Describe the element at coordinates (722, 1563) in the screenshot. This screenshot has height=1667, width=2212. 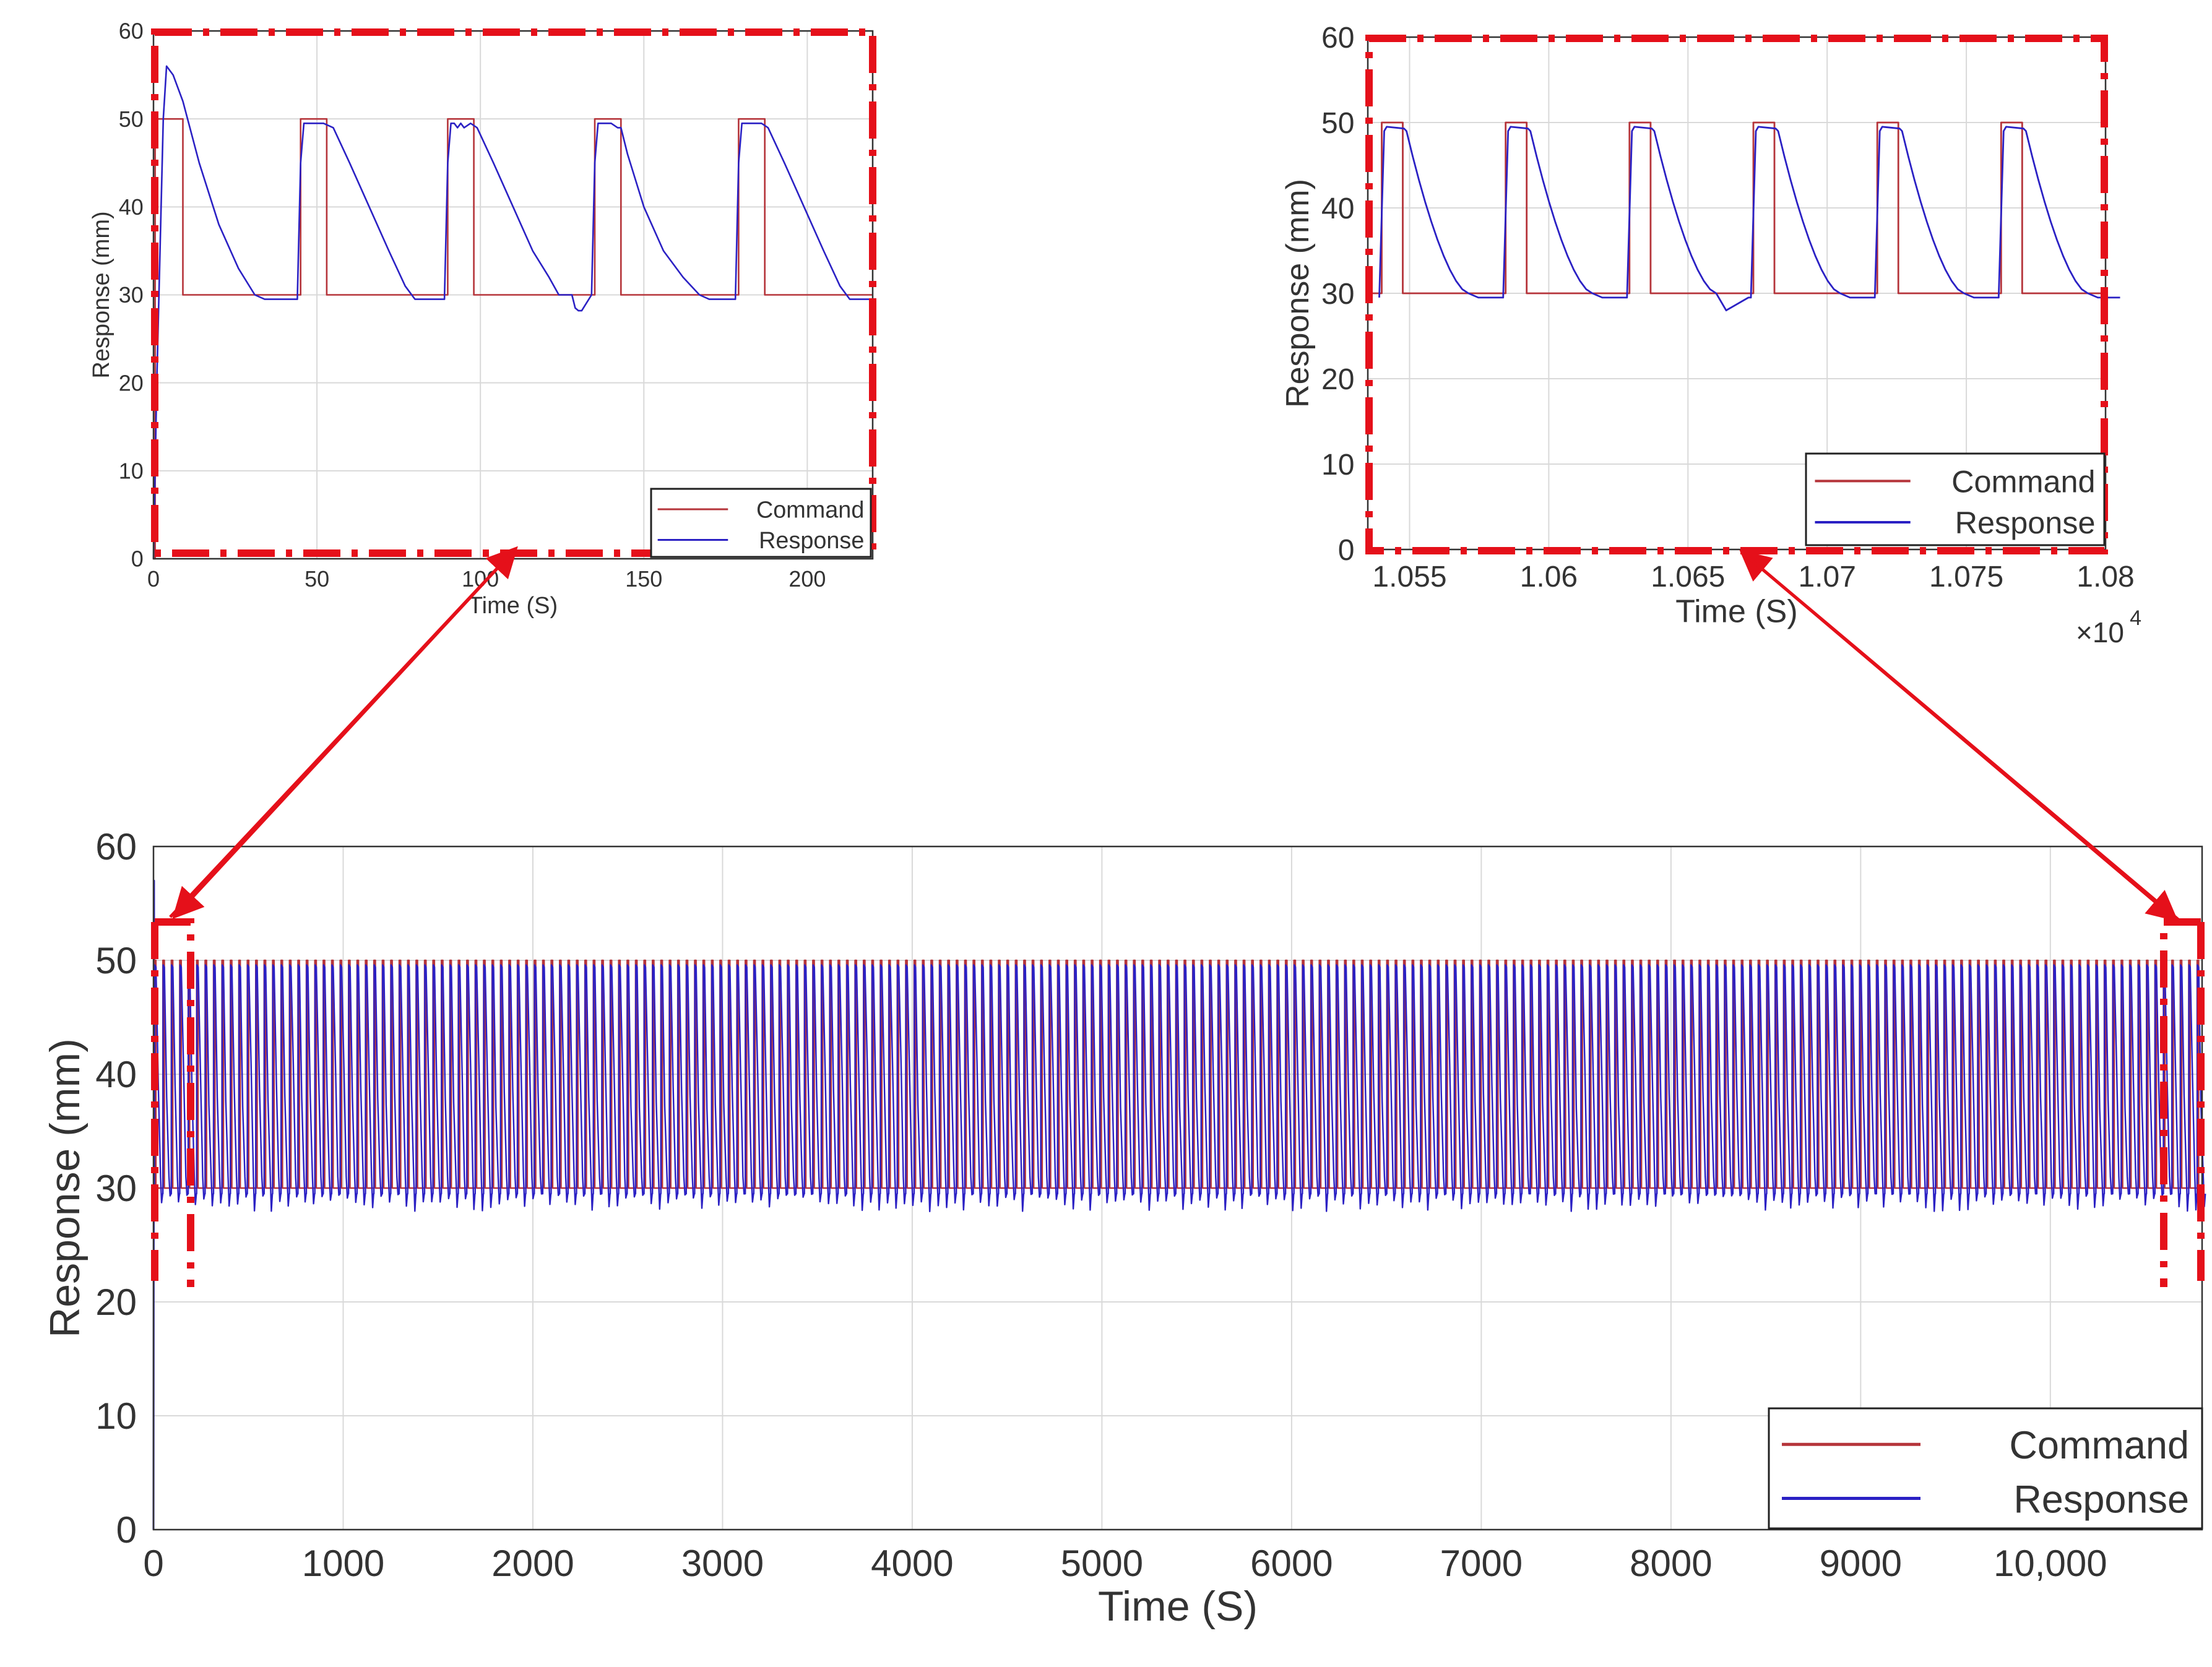
I see `x-tick-label: 3000` at that location.